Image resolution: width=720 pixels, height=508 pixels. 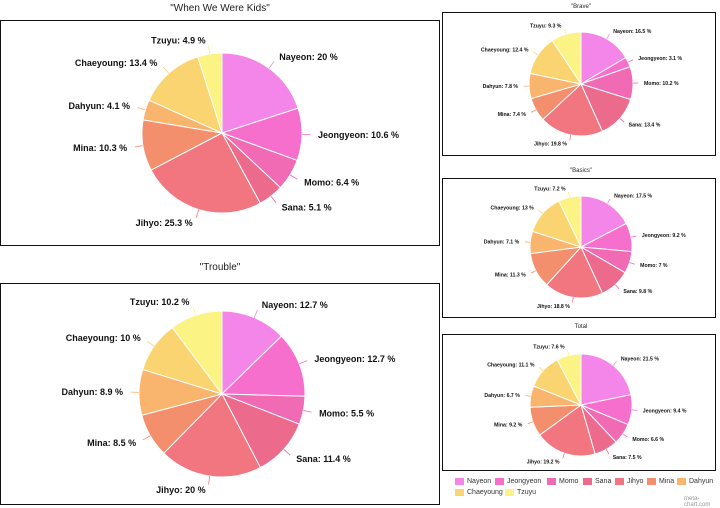 I want to click on leader-line-trouble-tzuyu, so click(x=194, y=311).